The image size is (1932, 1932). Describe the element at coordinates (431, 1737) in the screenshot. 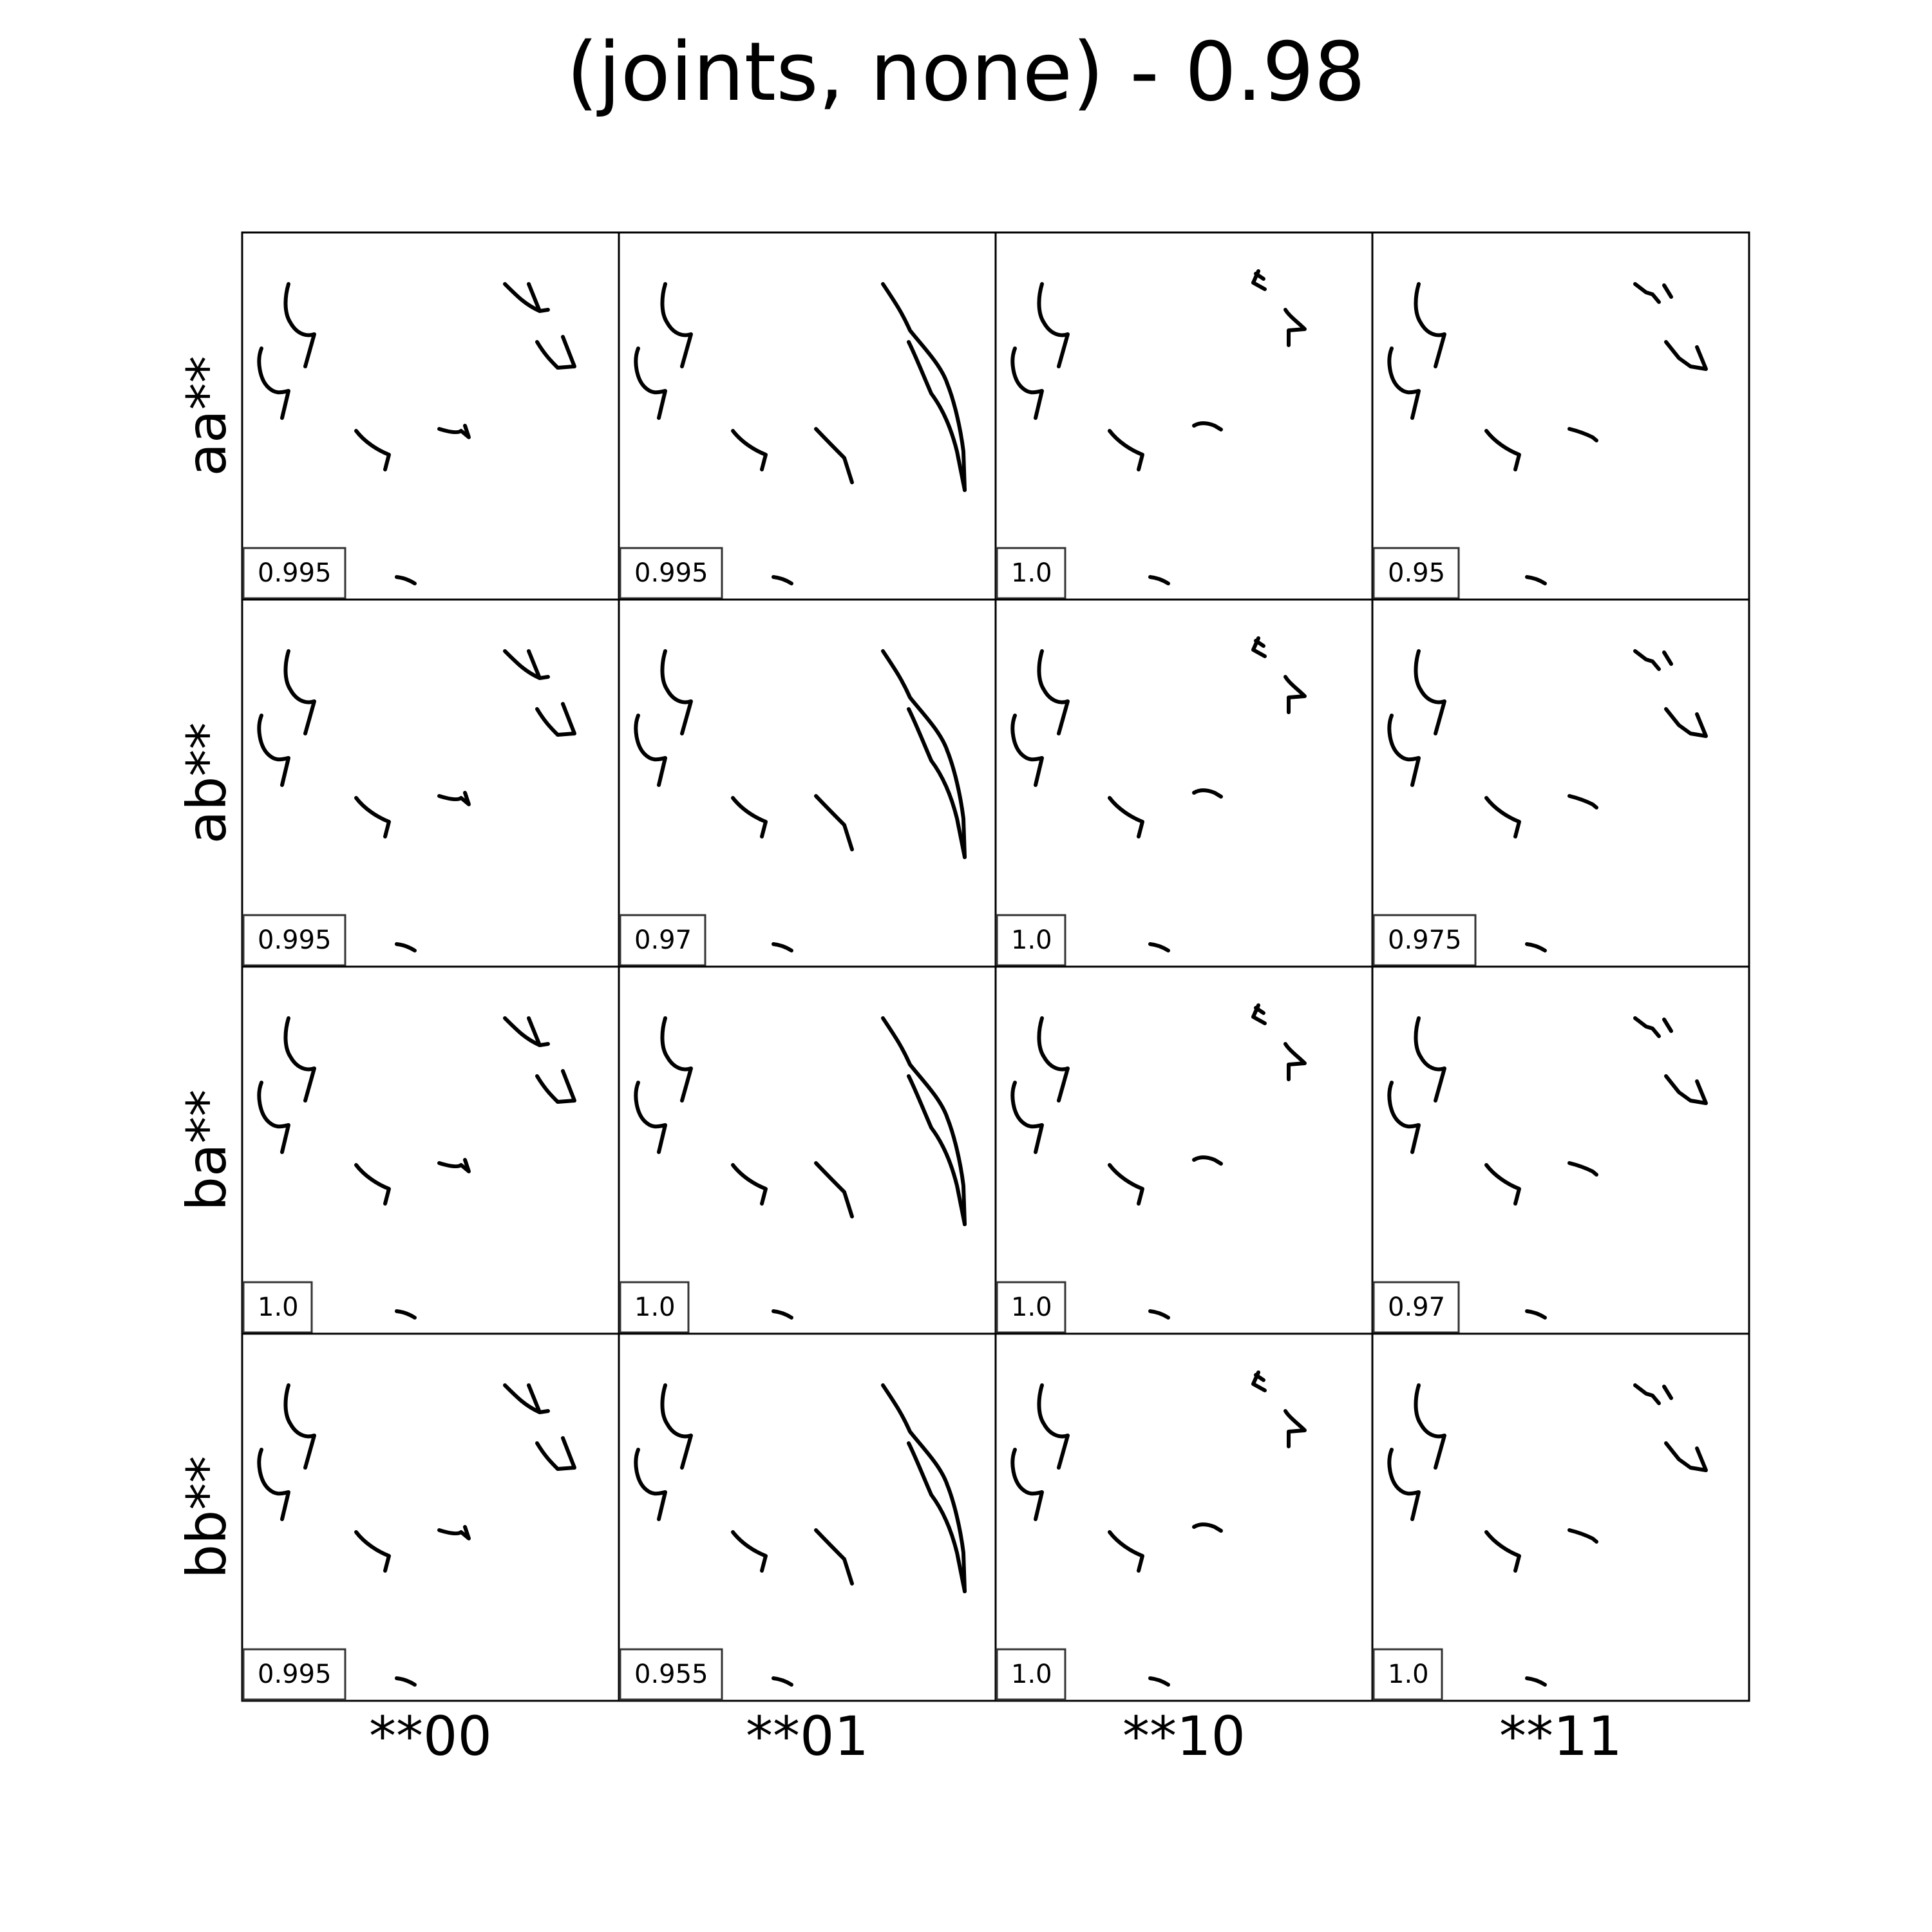

I see `column-label: **00` at that location.